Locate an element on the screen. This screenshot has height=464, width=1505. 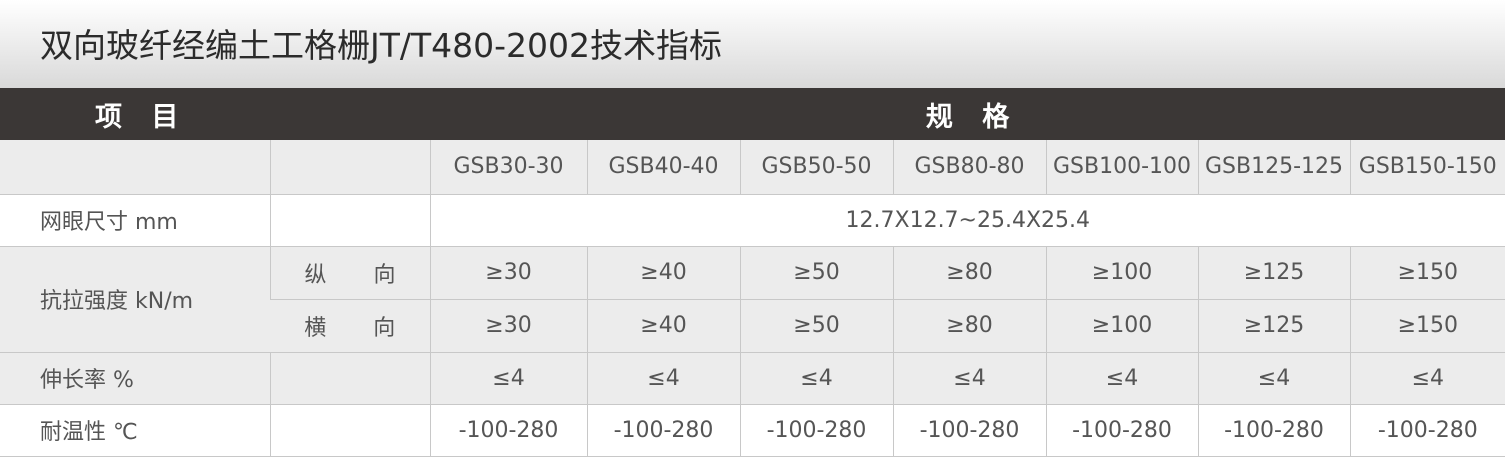
mesh-value: 12.7X12.7~25.4X25.4 is located at coordinates (967, 220).